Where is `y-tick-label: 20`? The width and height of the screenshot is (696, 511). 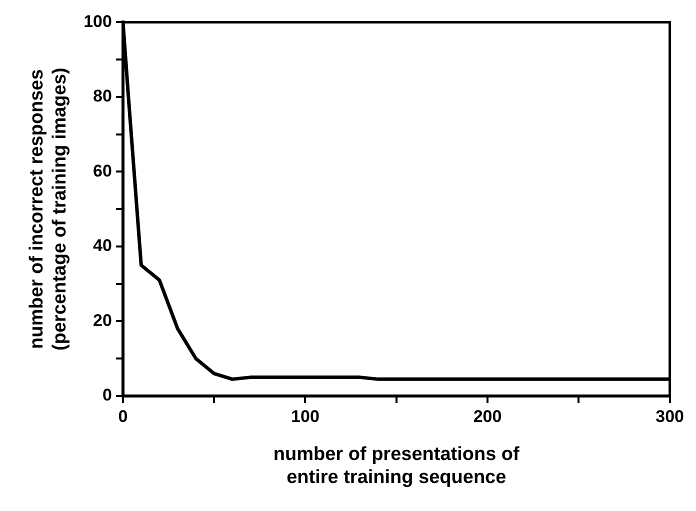
y-tick-label: 20 is located at coordinates (102, 320).